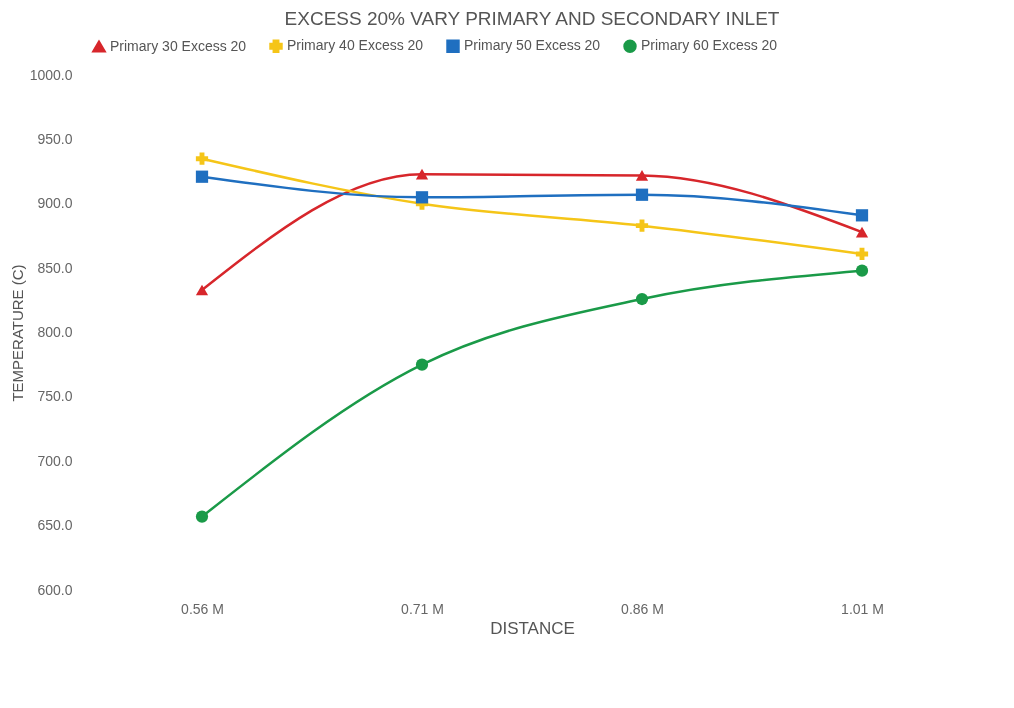 The width and height of the screenshot is (1014, 708). What do you see at coordinates (51, 74) in the screenshot?
I see `y-tick-label: 1000.0` at bounding box center [51, 74].